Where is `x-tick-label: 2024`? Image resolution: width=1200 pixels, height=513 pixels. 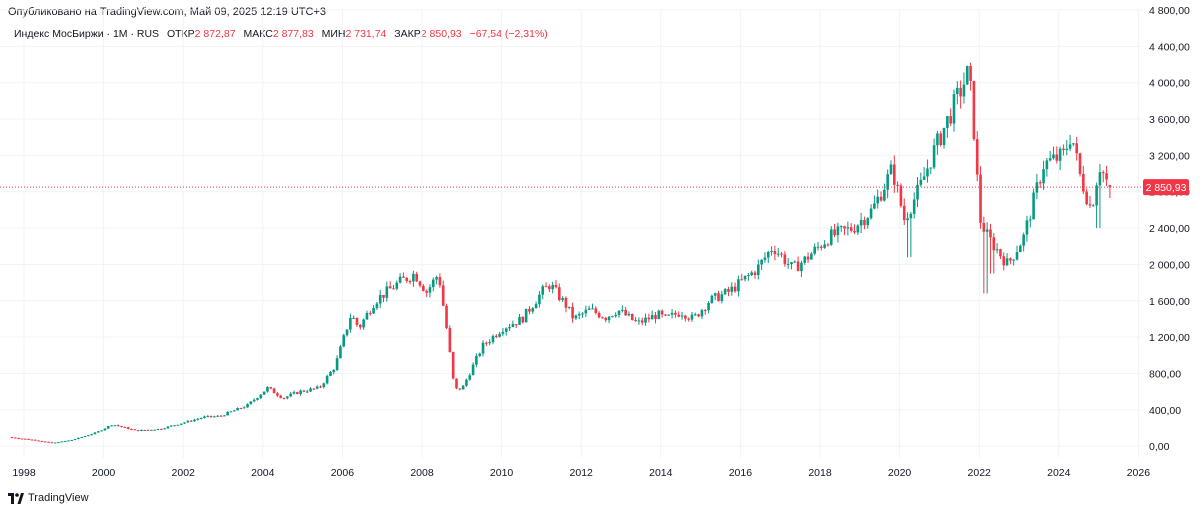
x-tick-label: 2024 is located at coordinates (1059, 473).